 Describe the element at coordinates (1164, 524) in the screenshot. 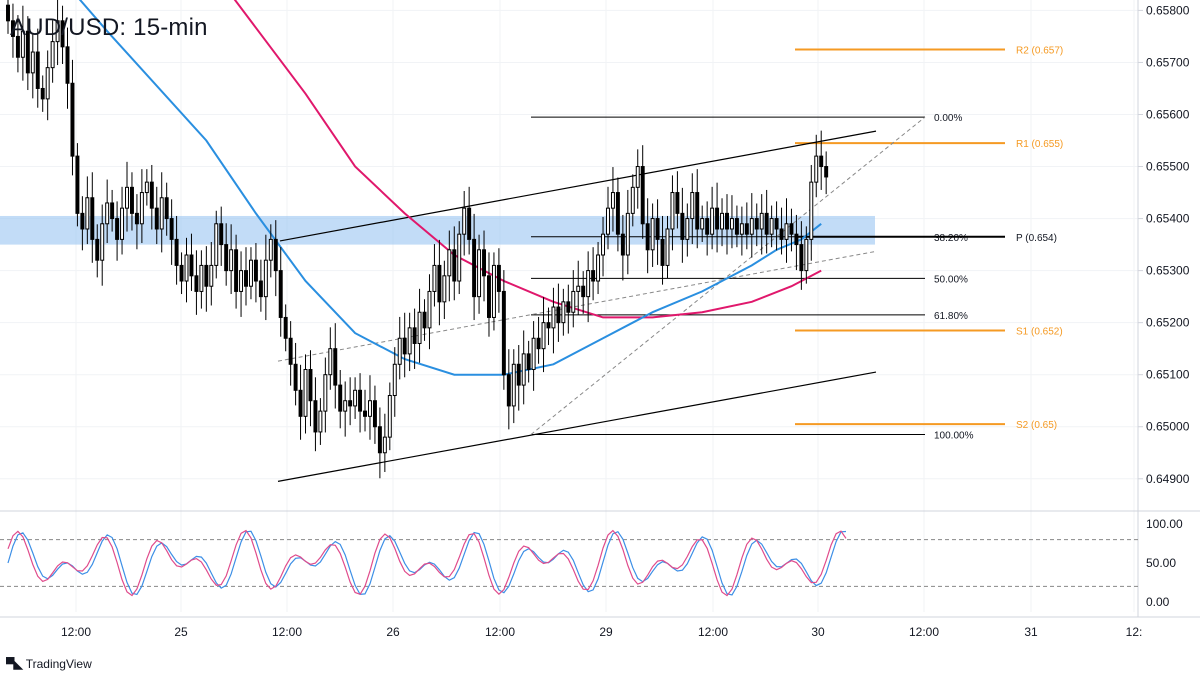

I see `stoch-tick-label: 100.00` at that location.